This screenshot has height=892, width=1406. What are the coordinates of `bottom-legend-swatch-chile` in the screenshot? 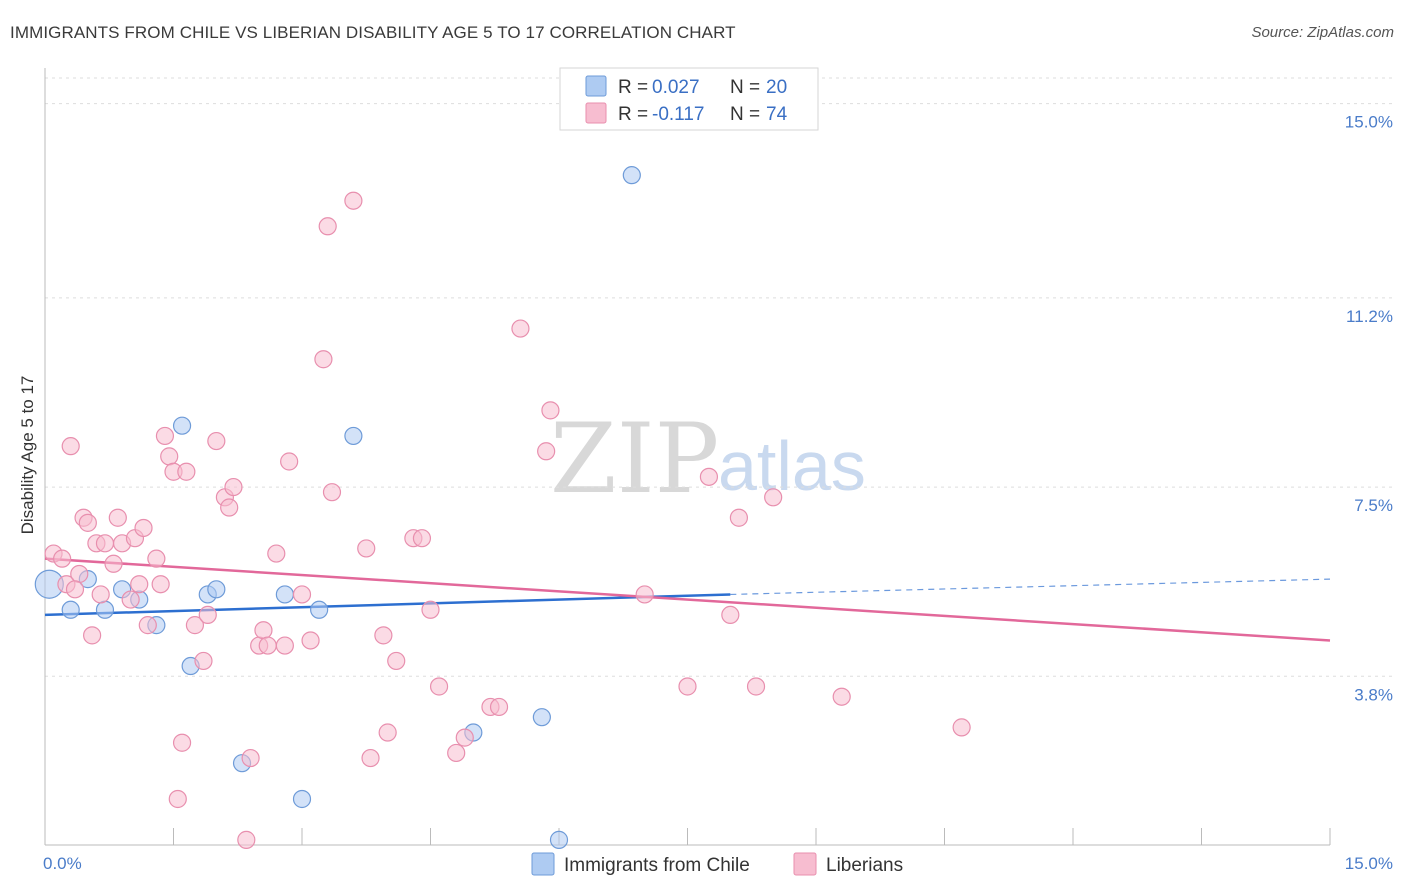 It's located at (543, 864).